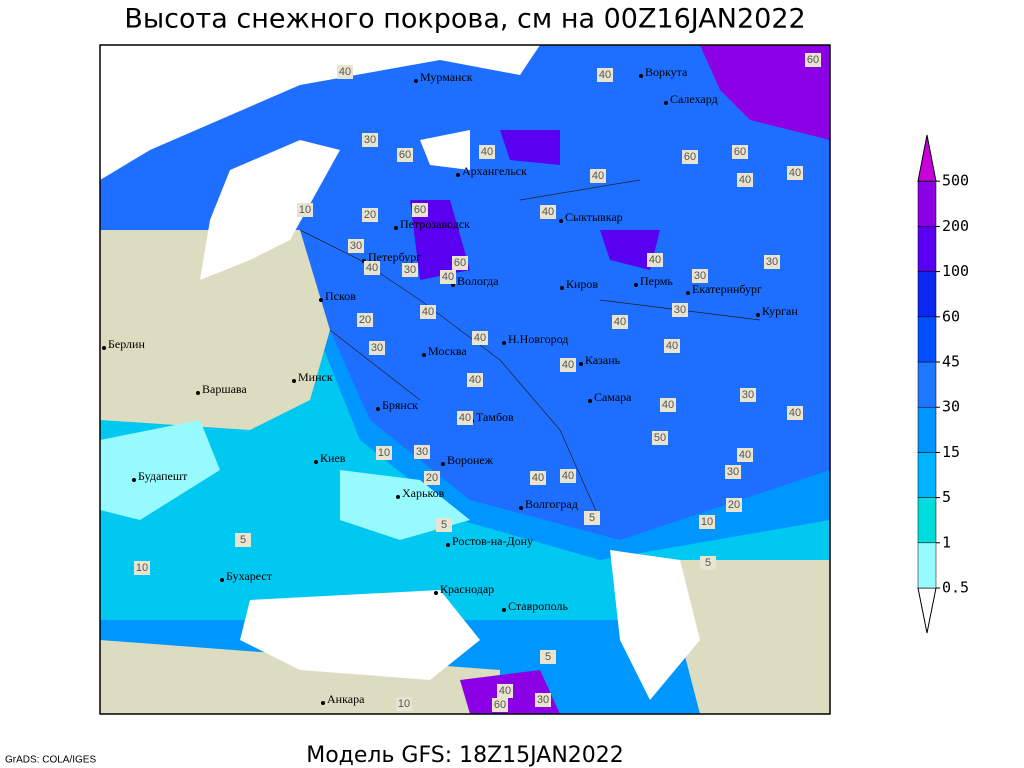 This screenshot has height=768, width=1024. I want to click on contour-label: 50, so click(660, 438).